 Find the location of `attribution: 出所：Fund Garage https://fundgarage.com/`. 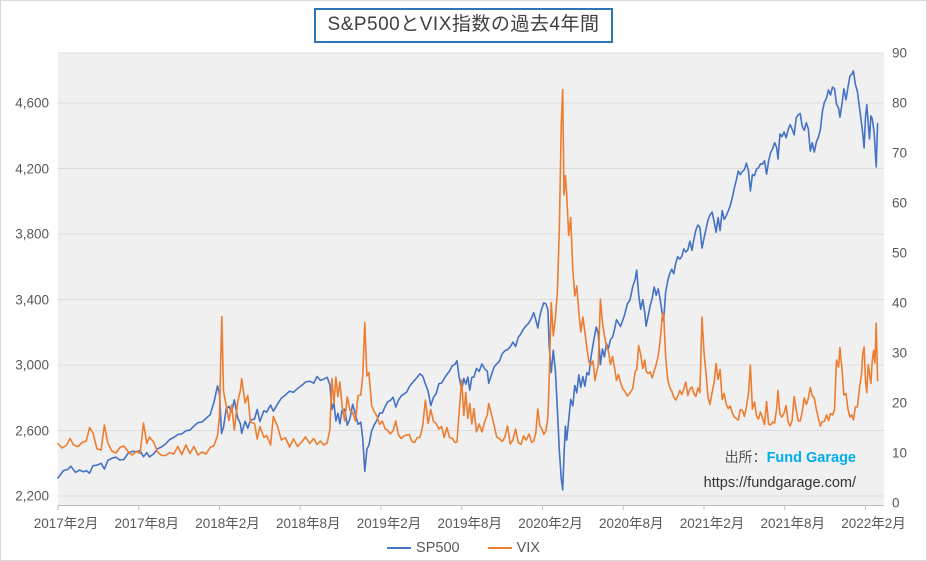

attribution: 出所：Fund Garage https://fundgarage.com/ is located at coordinates (780, 470).